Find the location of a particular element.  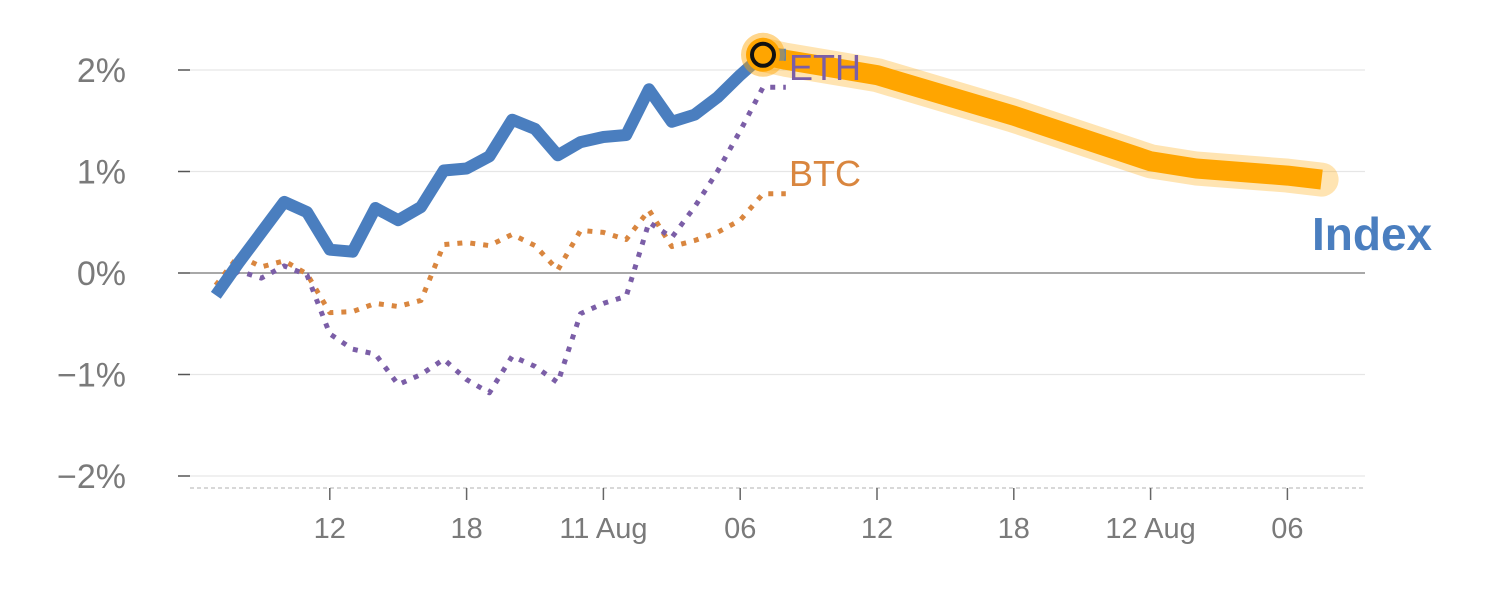

series-label-btc: BTC is located at coordinates (825, 173).